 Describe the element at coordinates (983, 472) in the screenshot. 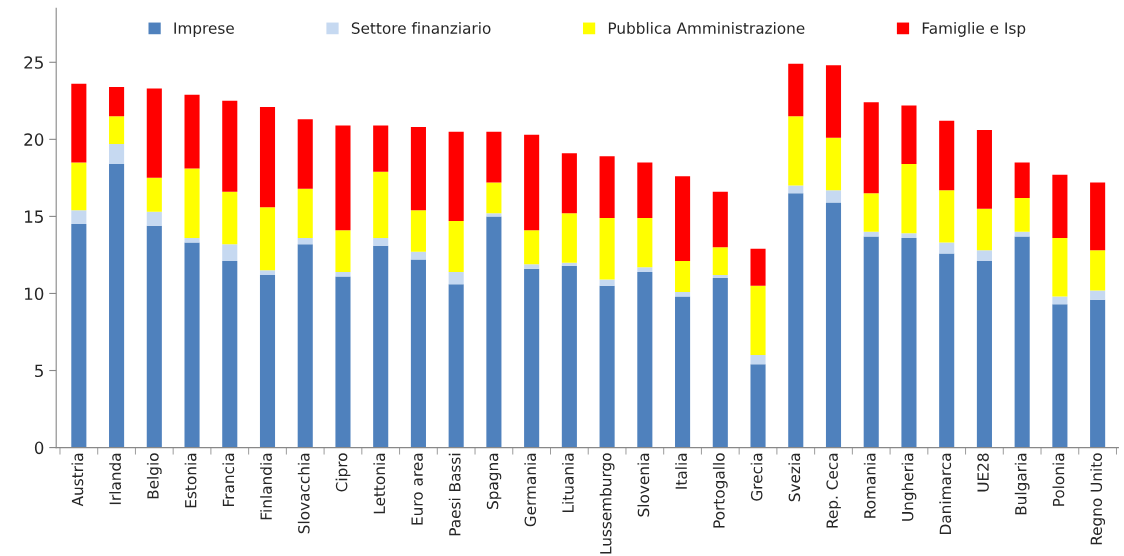

I see `x-tick-label: UE28` at that location.